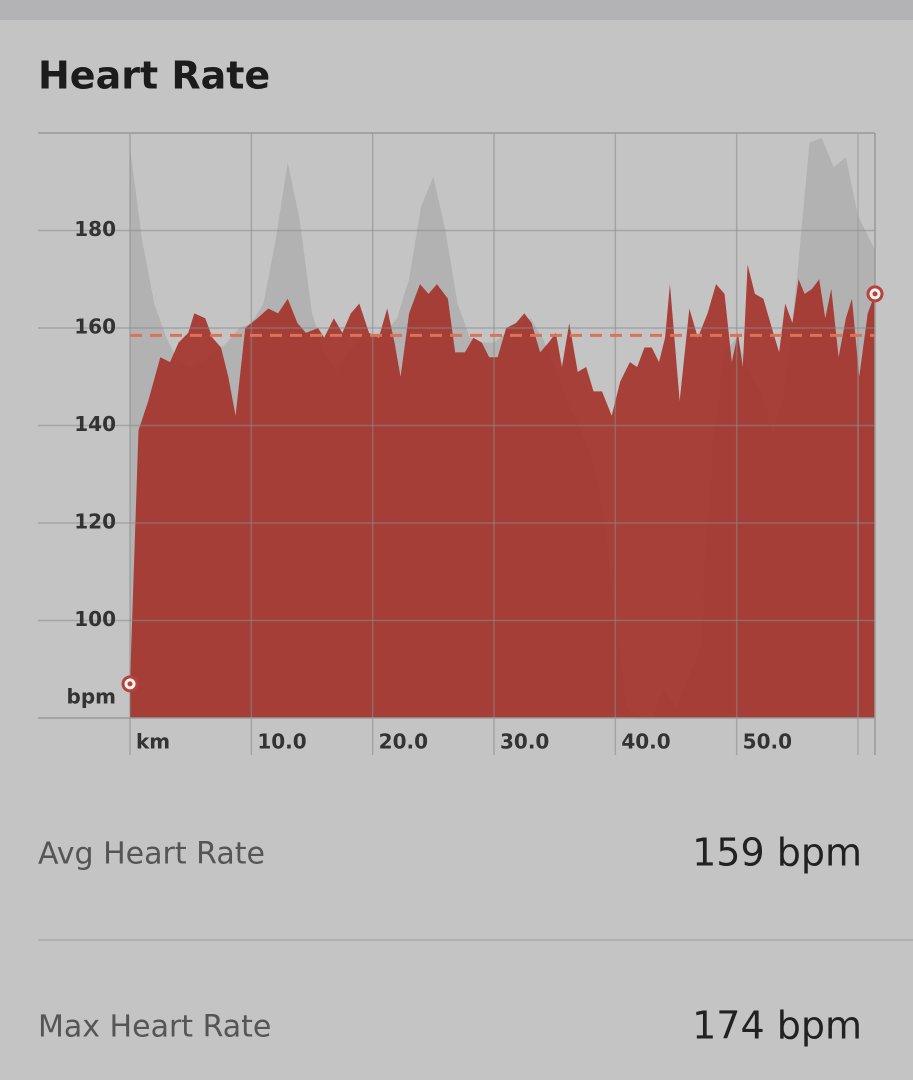 The width and height of the screenshot is (913, 1080). What do you see at coordinates (645, 742) in the screenshot?
I see `x-tick-label: 40.0` at bounding box center [645, 742].